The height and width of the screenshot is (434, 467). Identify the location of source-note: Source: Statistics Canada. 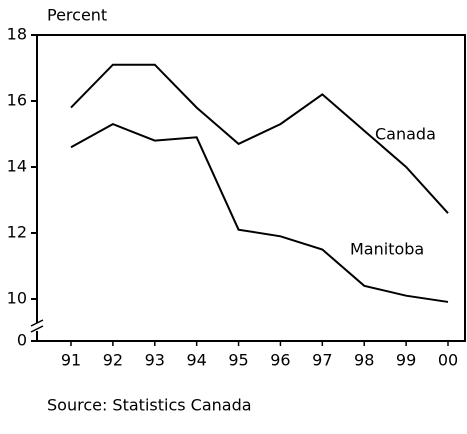
(149, 405).